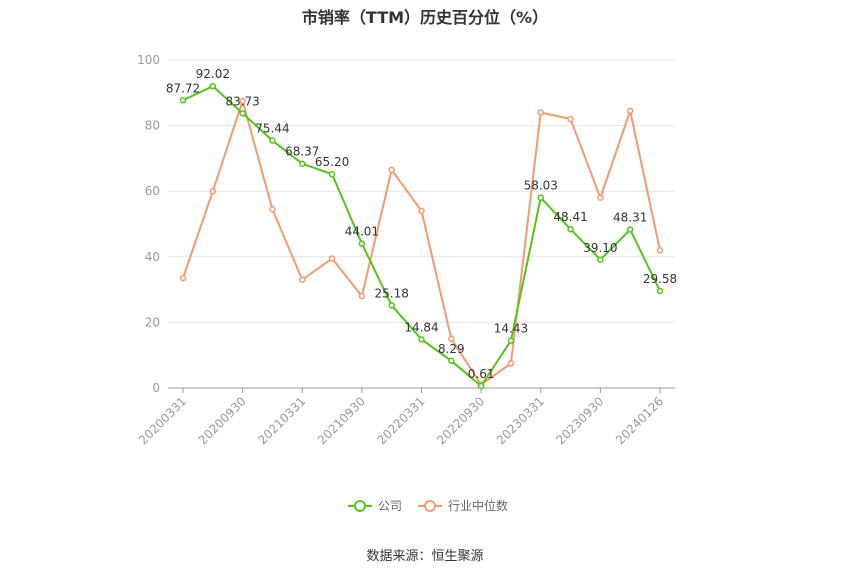 The height and width of the screenshot is (575, 850). What do you see at coordinates (156, 388) in the screenshot?
I see `y-tick-label: 0` at bounding box center [156, 388].